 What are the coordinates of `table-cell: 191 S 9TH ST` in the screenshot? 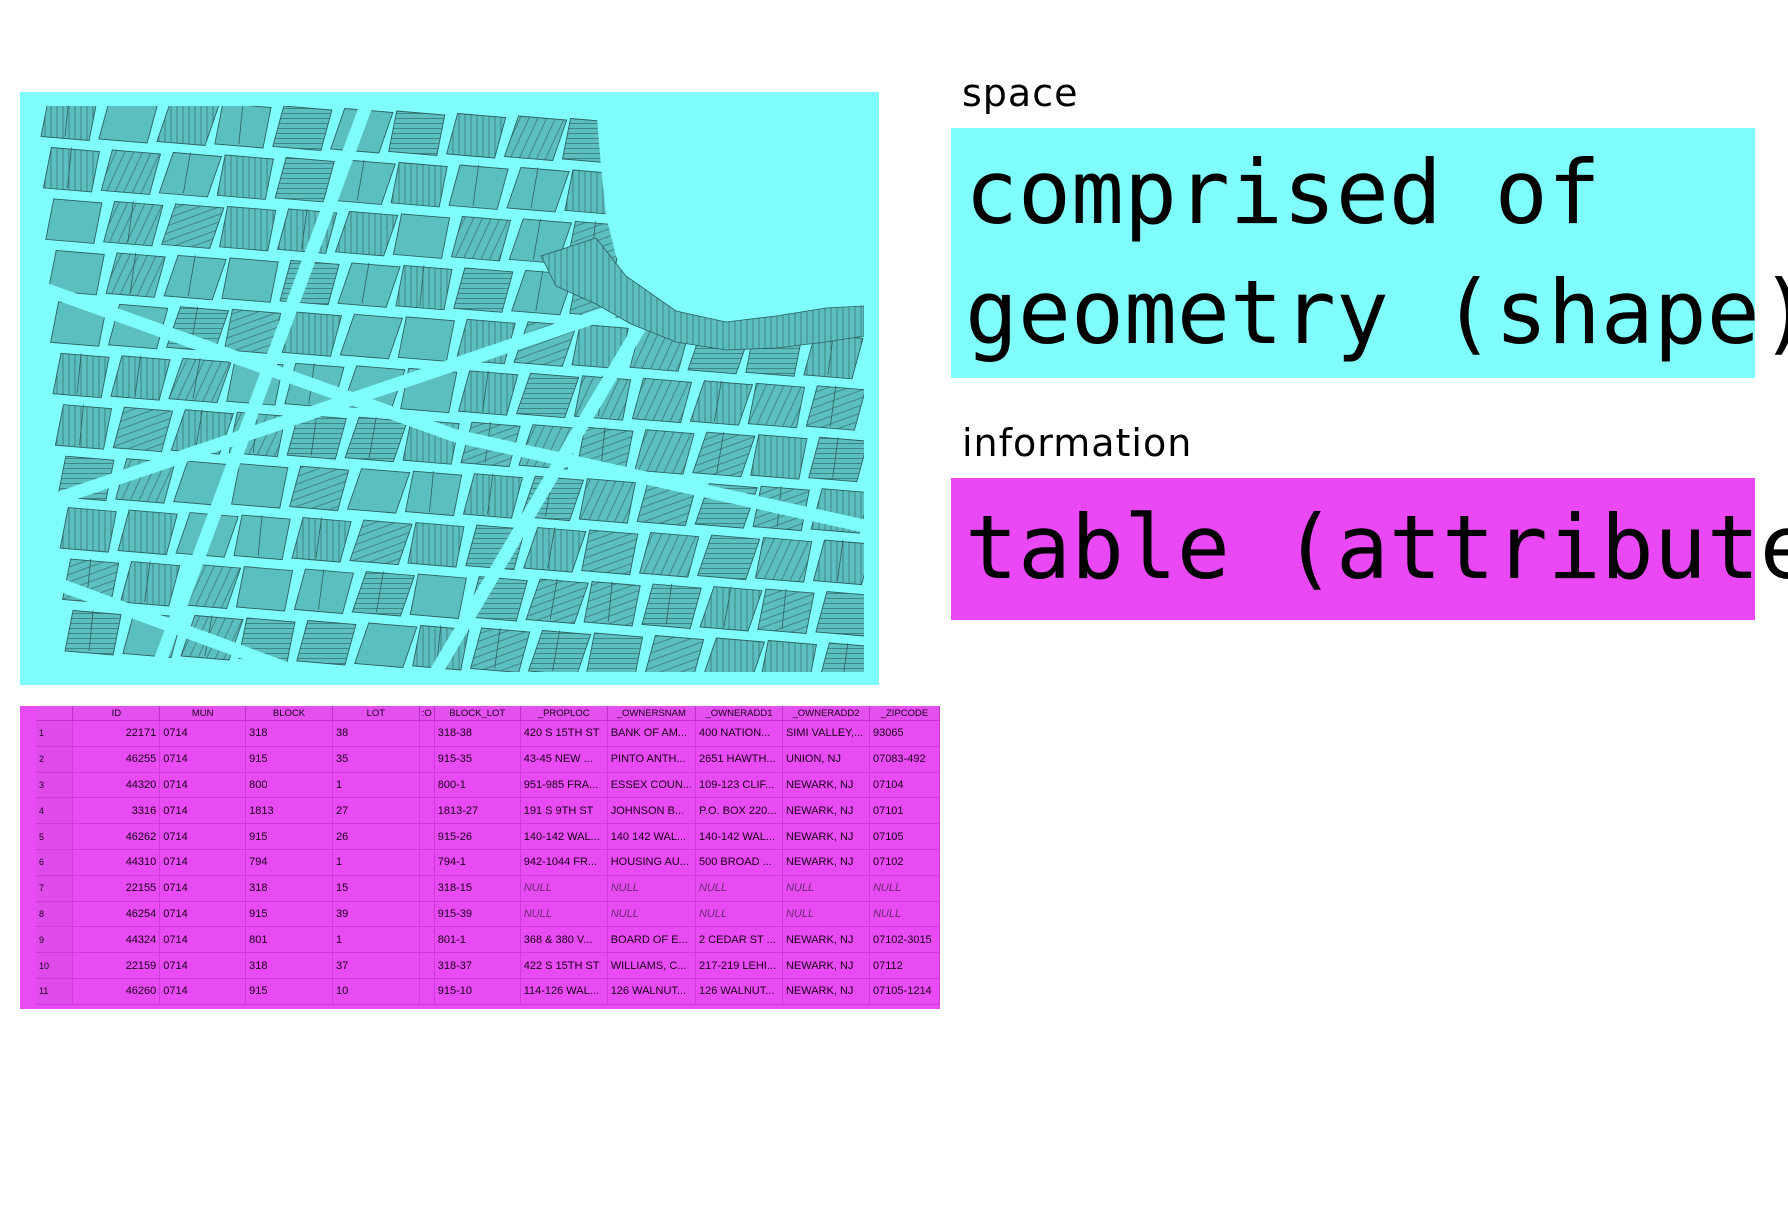 It's located at (564, 811).